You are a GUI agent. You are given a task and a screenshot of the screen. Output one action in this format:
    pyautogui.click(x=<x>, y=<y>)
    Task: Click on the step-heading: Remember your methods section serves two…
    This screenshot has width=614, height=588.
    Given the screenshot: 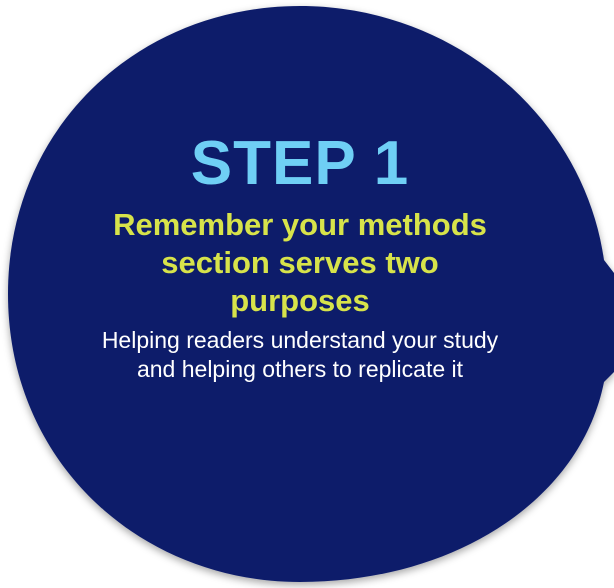 What is the action you would take?
    pyautogui.click(x=300, y=262)
    